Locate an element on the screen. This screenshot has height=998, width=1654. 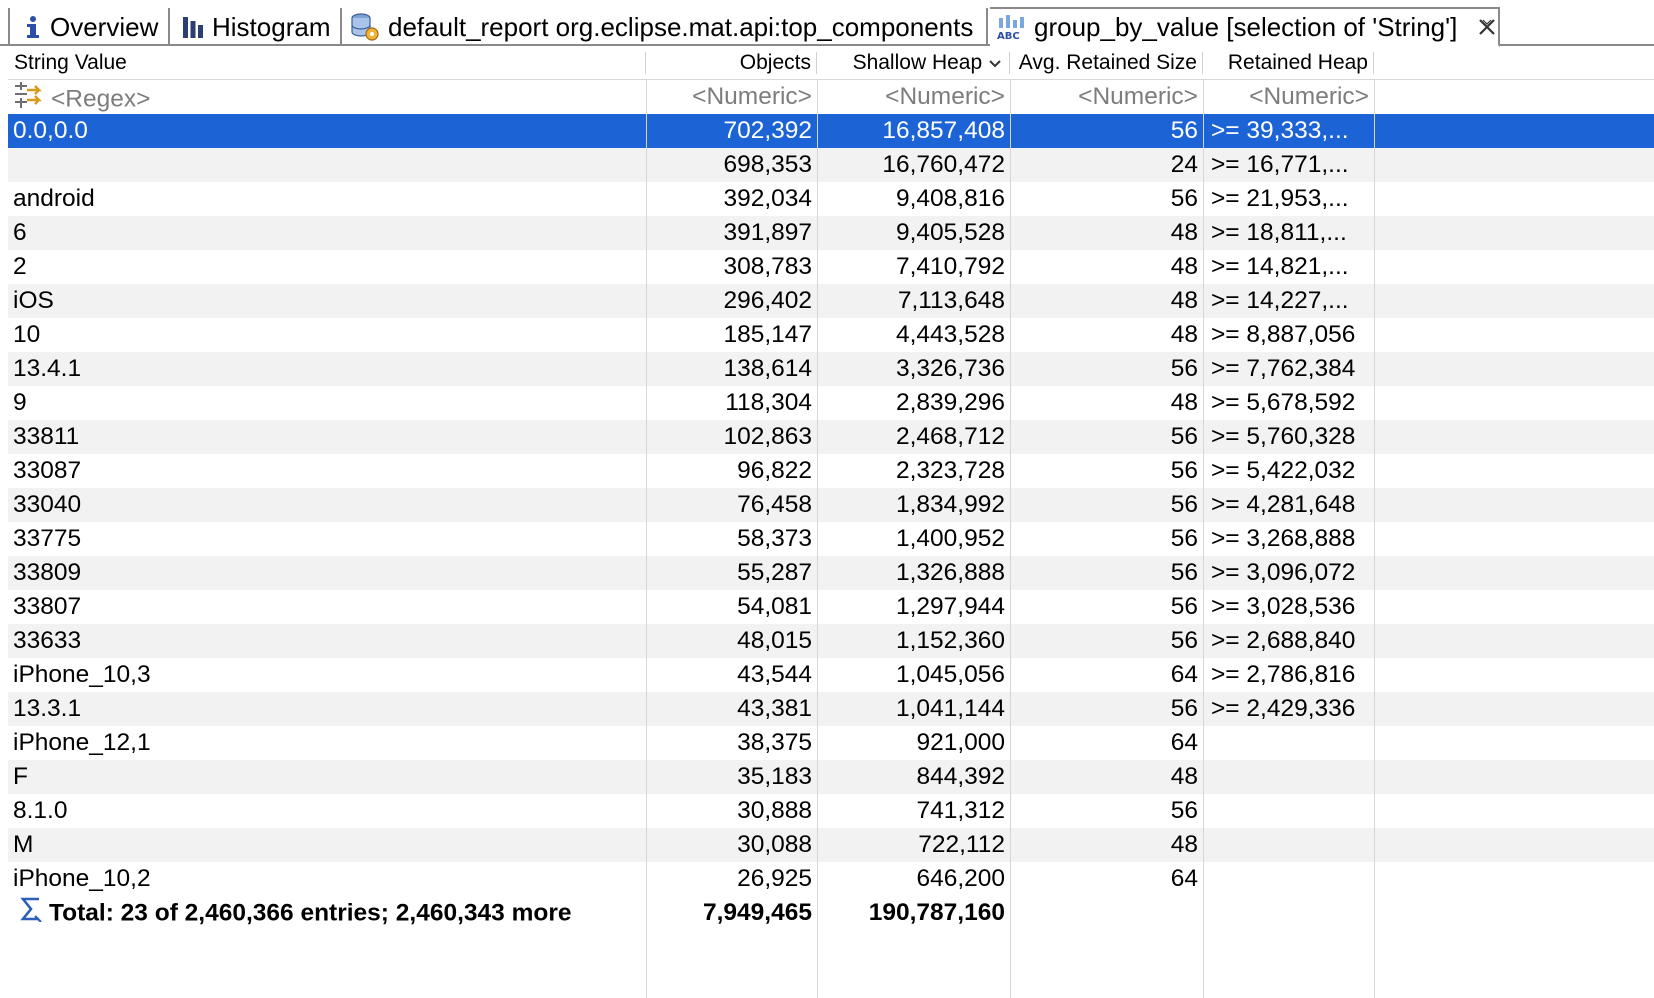
table-row: 33807 54,081 1,297,944 56 >= 3,028,536 is located at coordinates (831, 607).